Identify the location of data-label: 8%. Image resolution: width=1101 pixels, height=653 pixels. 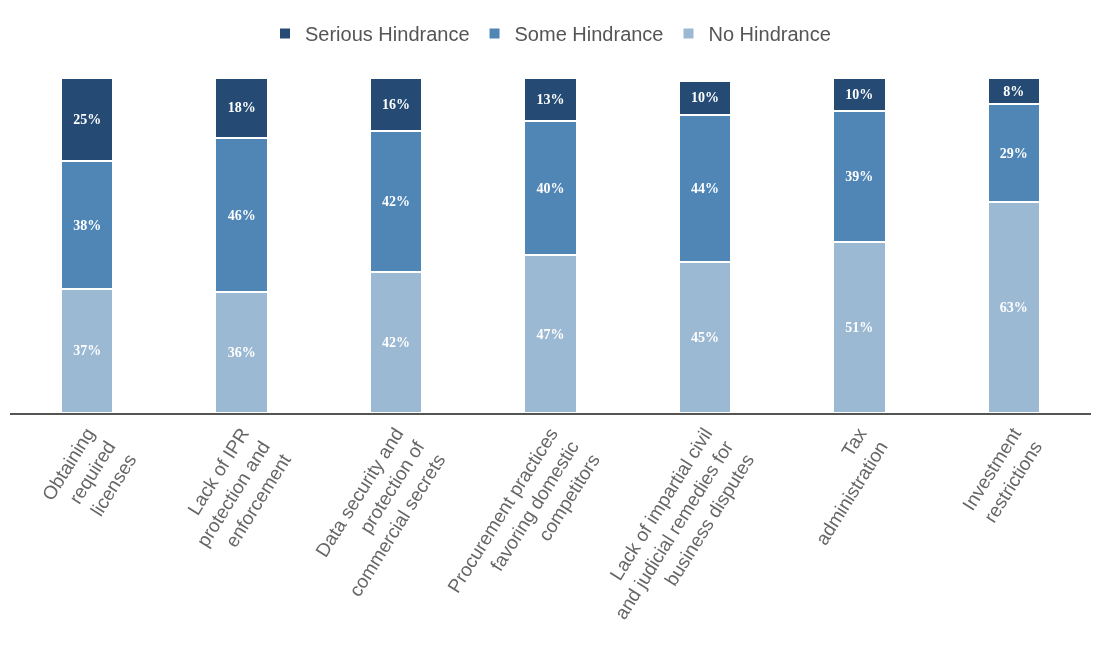
(1014, 91).